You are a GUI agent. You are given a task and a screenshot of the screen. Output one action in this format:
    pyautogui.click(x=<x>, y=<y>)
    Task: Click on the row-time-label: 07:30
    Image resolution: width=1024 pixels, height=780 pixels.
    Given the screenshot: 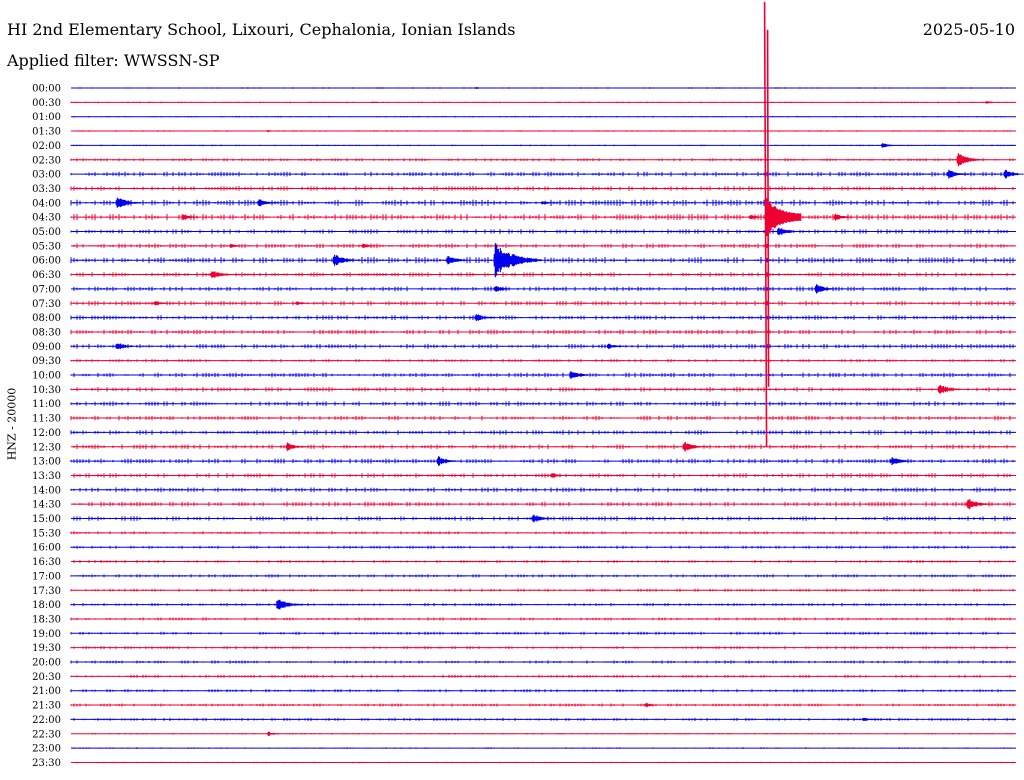 What is the action you would take?
    pyautogui.click(x=46, y=304)
    